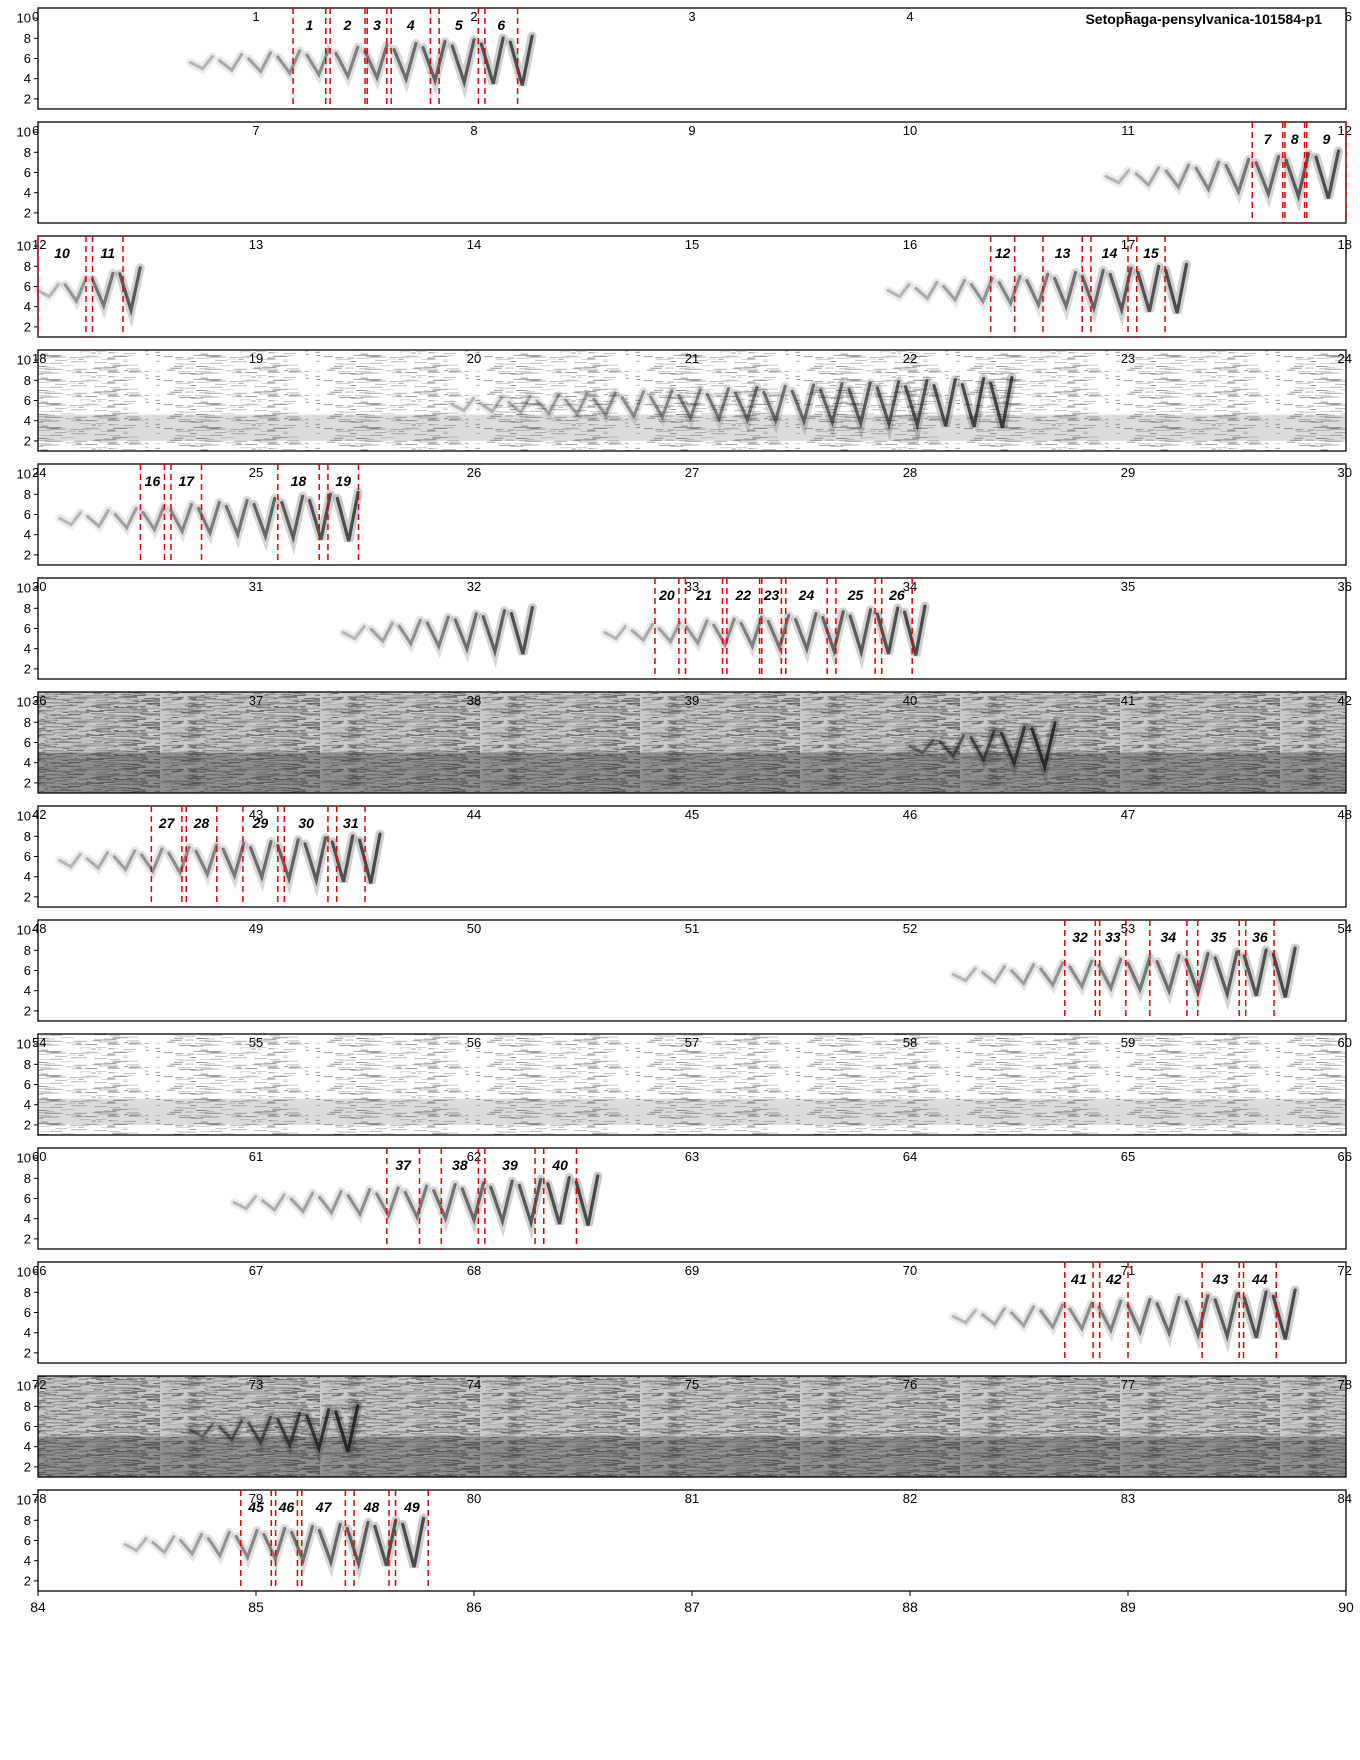  What do you see at coordinates (1128, 1270) in the screenshot?
I see `row-time-label: 71` at bounding box center [1128, 1270].